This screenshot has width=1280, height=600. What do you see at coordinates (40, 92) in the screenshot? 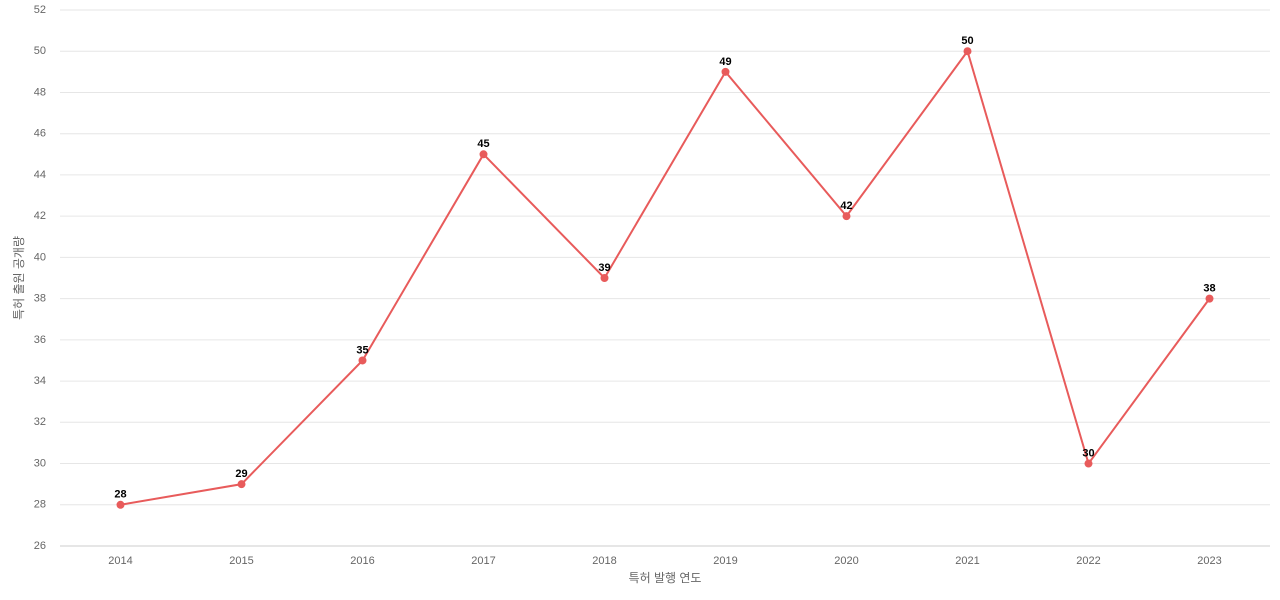
I see `y-tick-label: 48` at bounding box center [40, 92].